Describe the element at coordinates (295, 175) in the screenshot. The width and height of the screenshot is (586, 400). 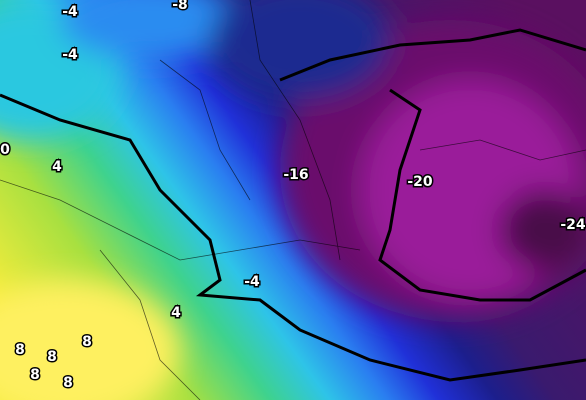
I see `contour-label: -16` at that location.